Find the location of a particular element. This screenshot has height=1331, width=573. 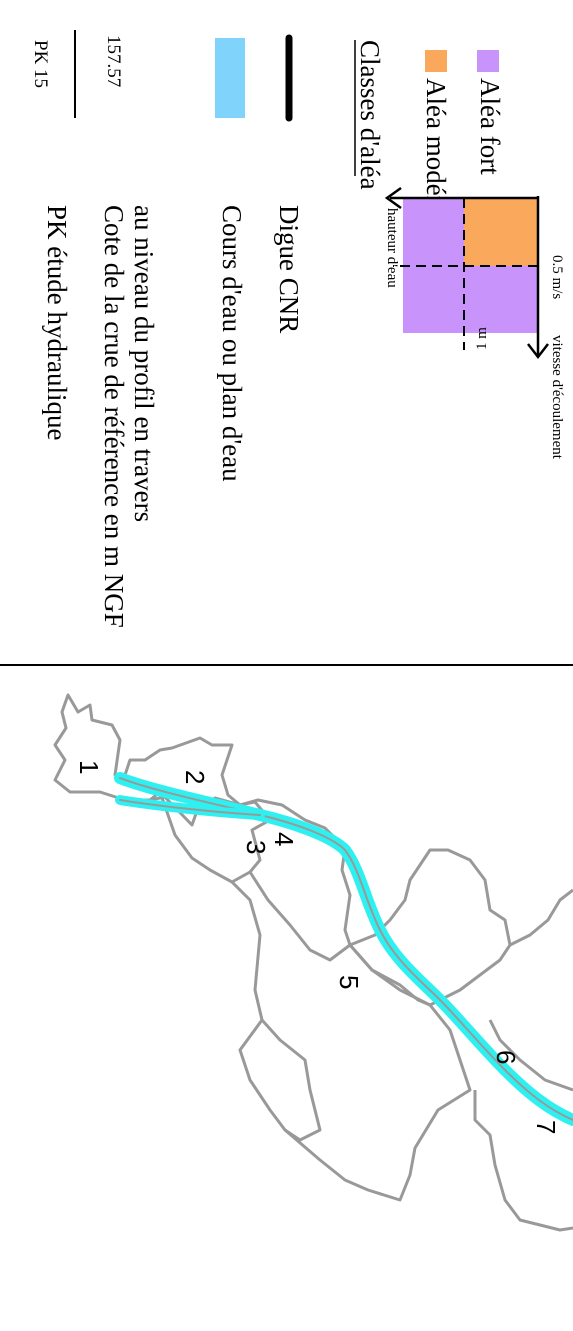

height-threshold-label: 1 m is located at coordinates (482, 338).